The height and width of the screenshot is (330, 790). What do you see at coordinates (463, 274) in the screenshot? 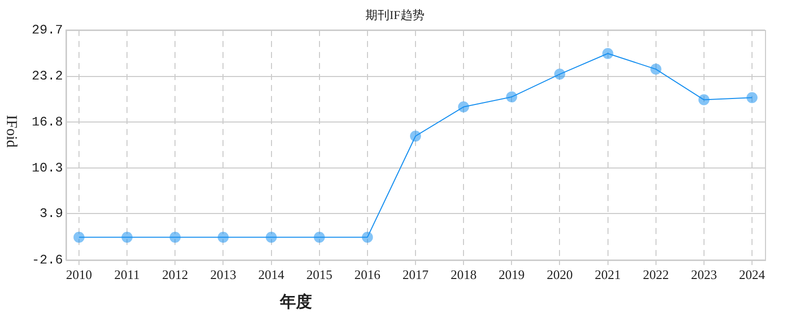
I see `x-tick-label: 2018` at bounding box center [463, 274].